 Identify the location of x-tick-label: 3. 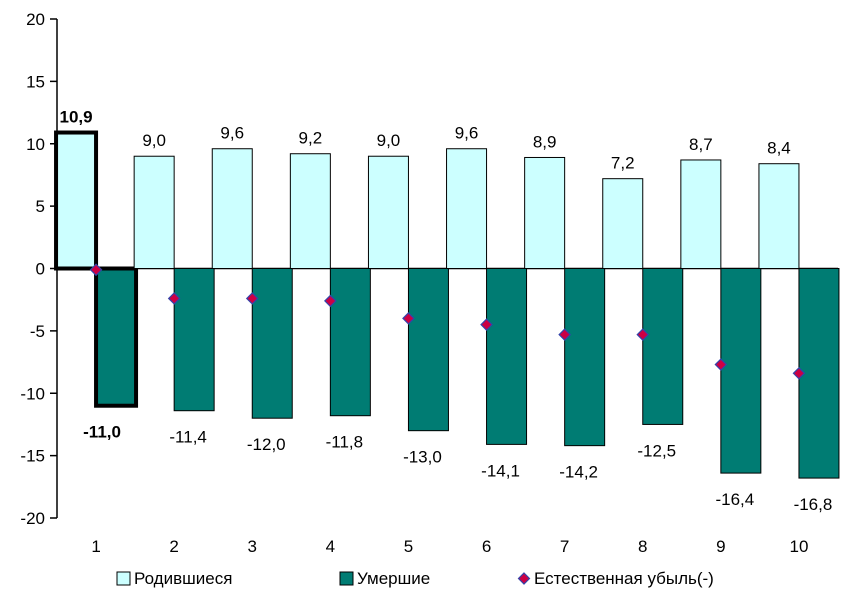
(252, 546).